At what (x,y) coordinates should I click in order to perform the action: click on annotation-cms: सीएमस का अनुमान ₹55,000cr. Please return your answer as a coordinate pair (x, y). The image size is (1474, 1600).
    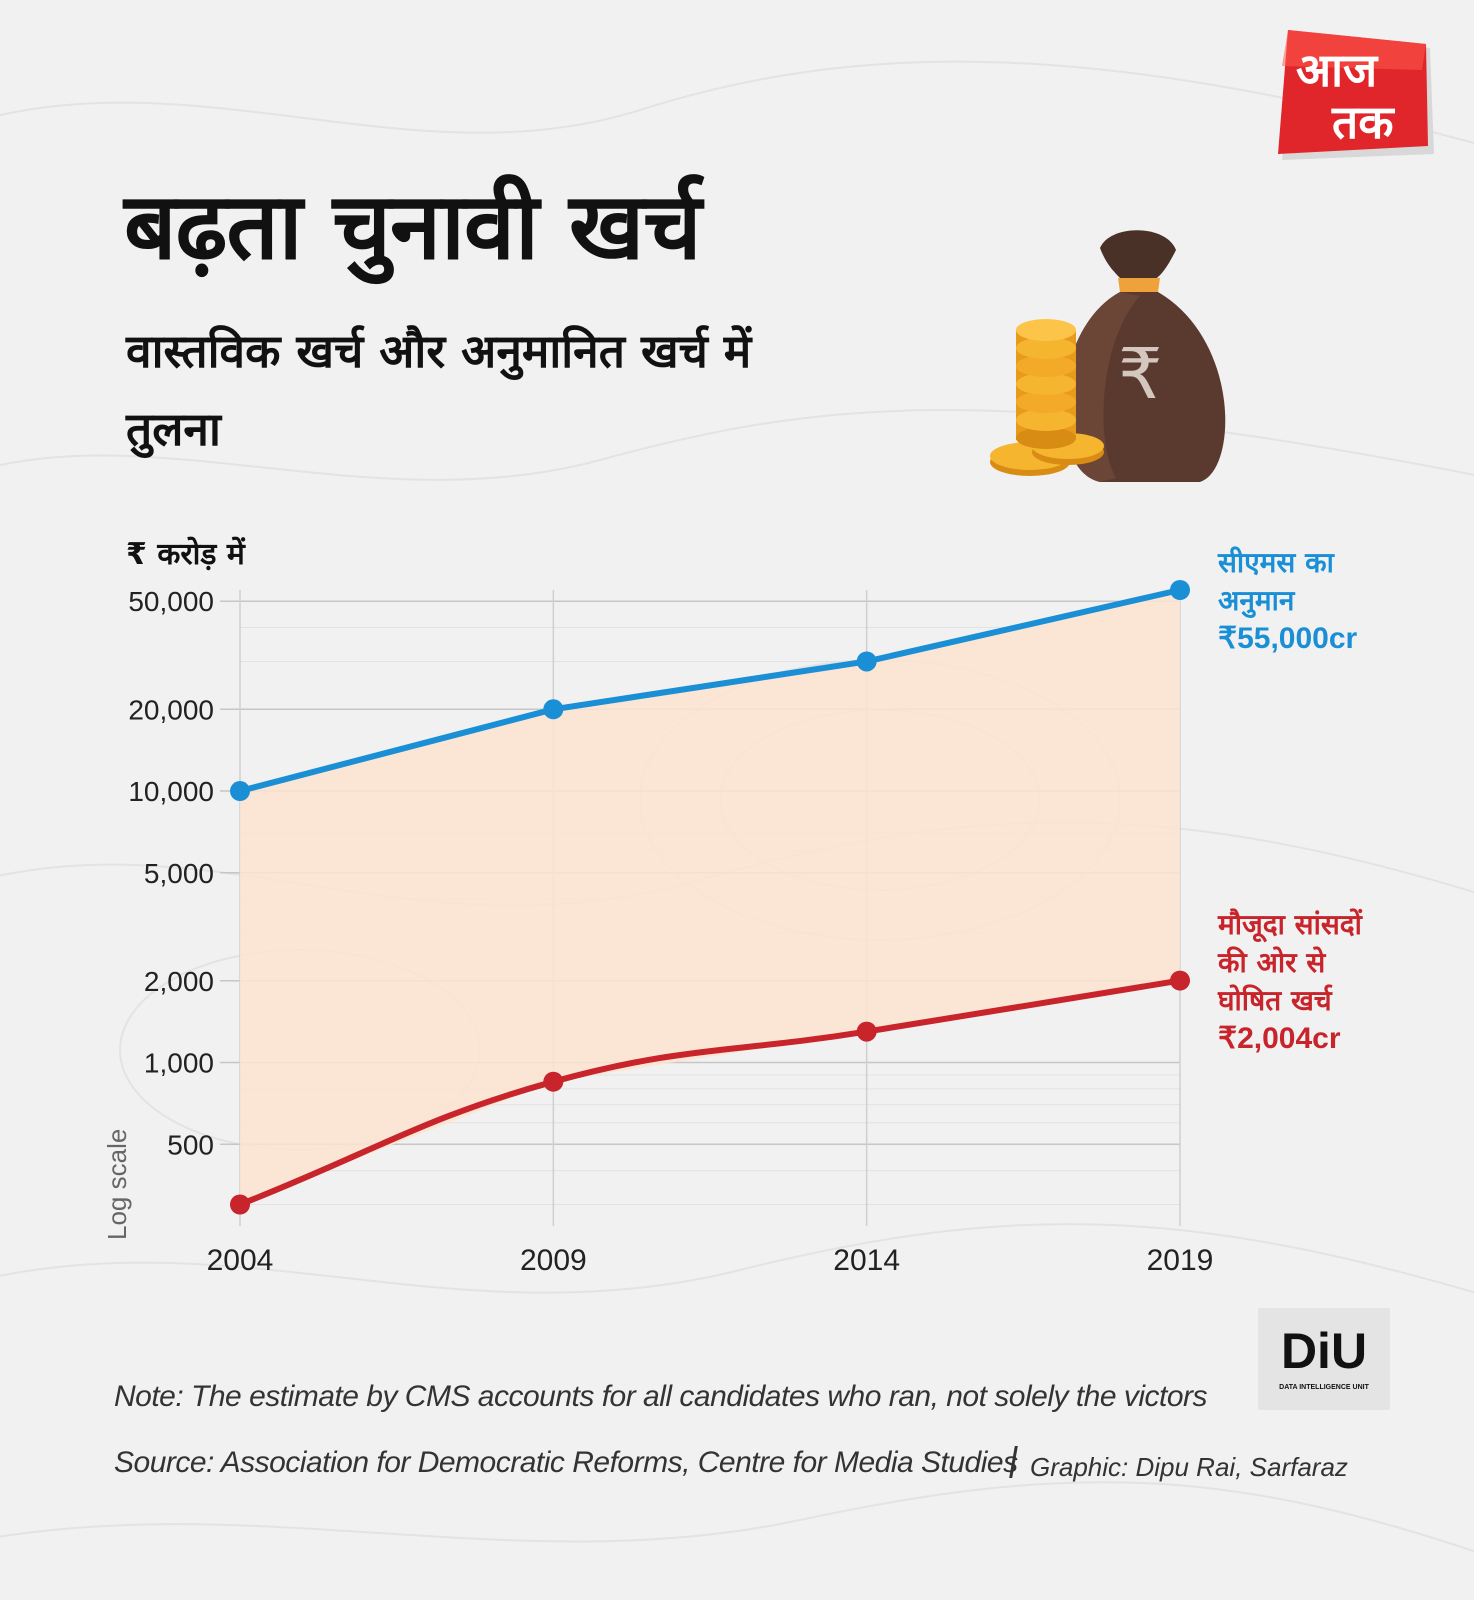
    Looking at the image, I should click on (1338, 601).